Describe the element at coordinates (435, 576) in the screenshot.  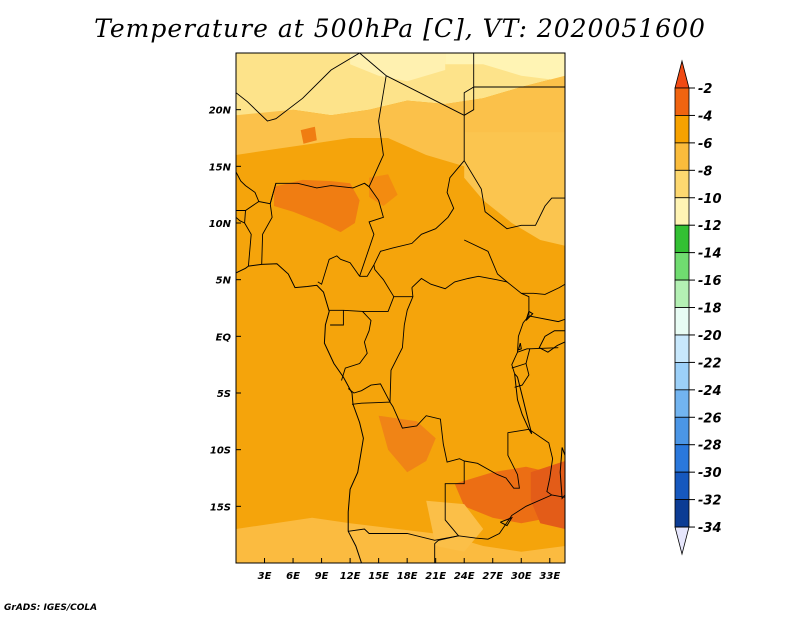
I see `x-tick-label: 21E` at that location.